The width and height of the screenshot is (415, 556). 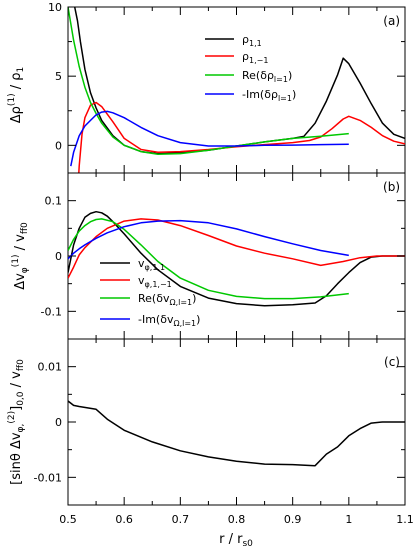 I want to click on ytick-label-b-2: 0.1, so click(x=54, y=201).